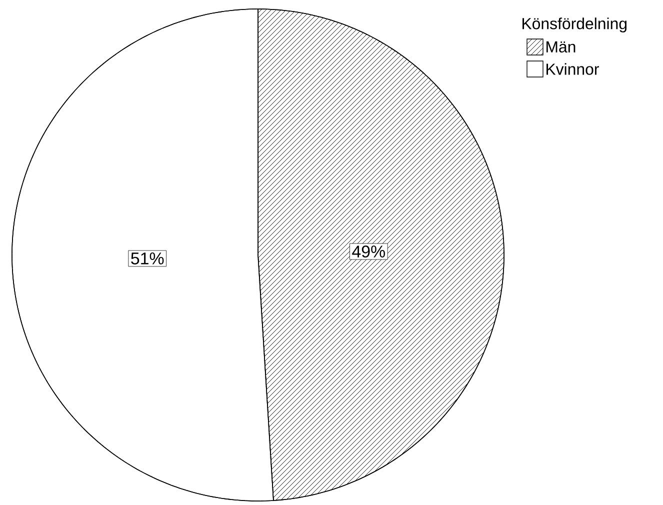 This screenshot has width=663, height=505. What do you see at coordinates (574, 25) in the screenshot?
I see `legend-title: Könsfördelning` at bounding box center [574, 25].